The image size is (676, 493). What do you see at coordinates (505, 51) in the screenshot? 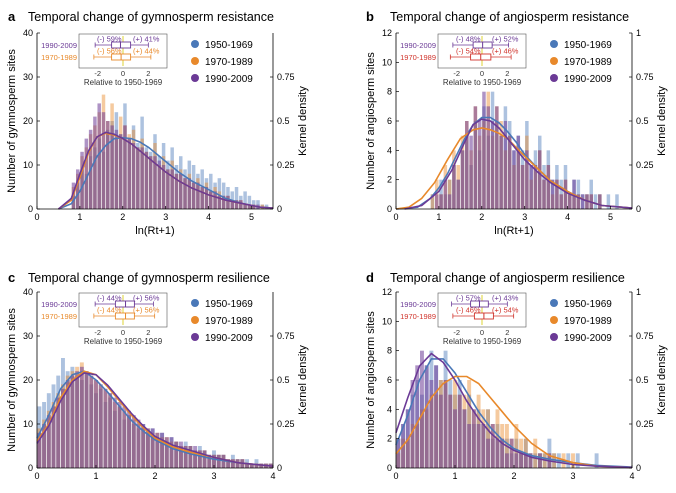
I see `inset-pos-label: (+) 46%` at bounding box center [505, 51].